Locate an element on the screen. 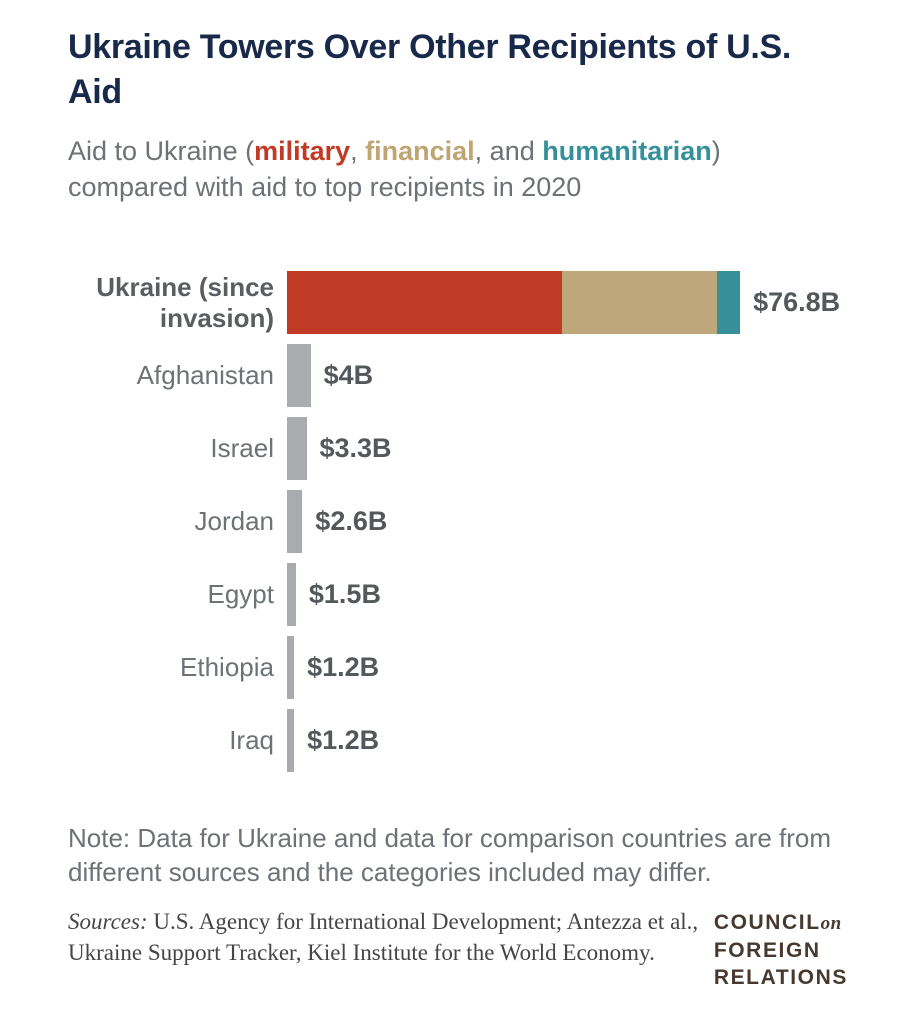  bar-afghanistan is located at coordinates (299, 375).